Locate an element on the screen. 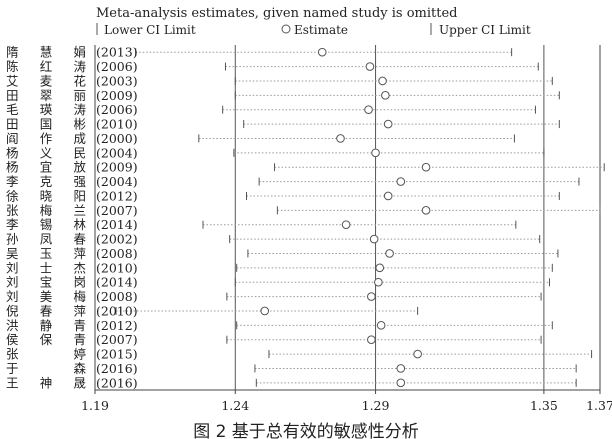 This screenshot has height=439, width=612. x-tick-label-3: 1.29 is located at coordinates (376, 405).